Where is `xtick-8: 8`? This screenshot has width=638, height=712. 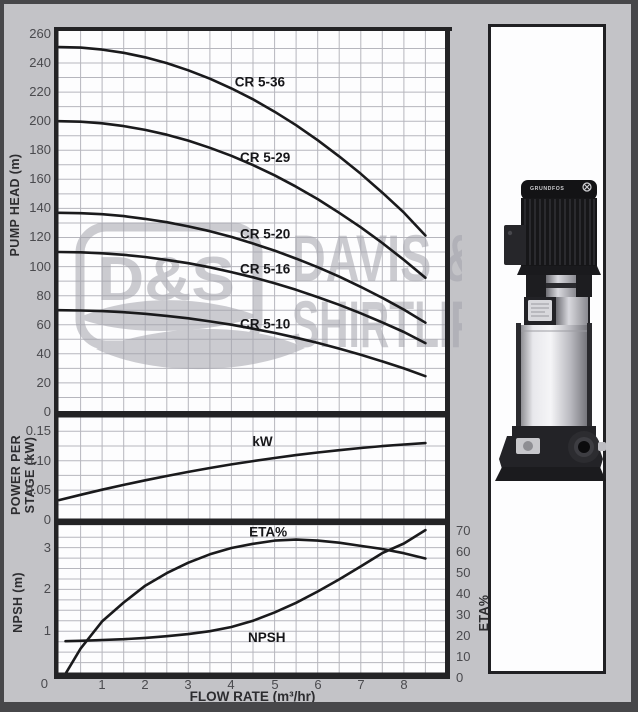
xtick-8: 8 is located at coordinates (404, 684).